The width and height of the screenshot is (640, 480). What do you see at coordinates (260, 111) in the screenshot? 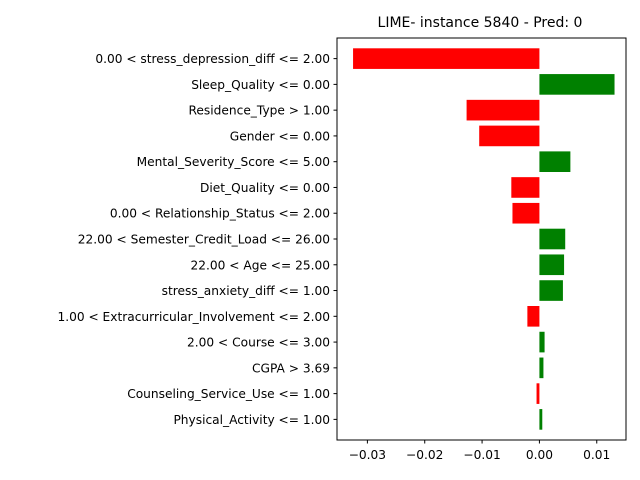
I see `y-tick-label: Residence_Type > 1.00` at bounding box center [260, 111].